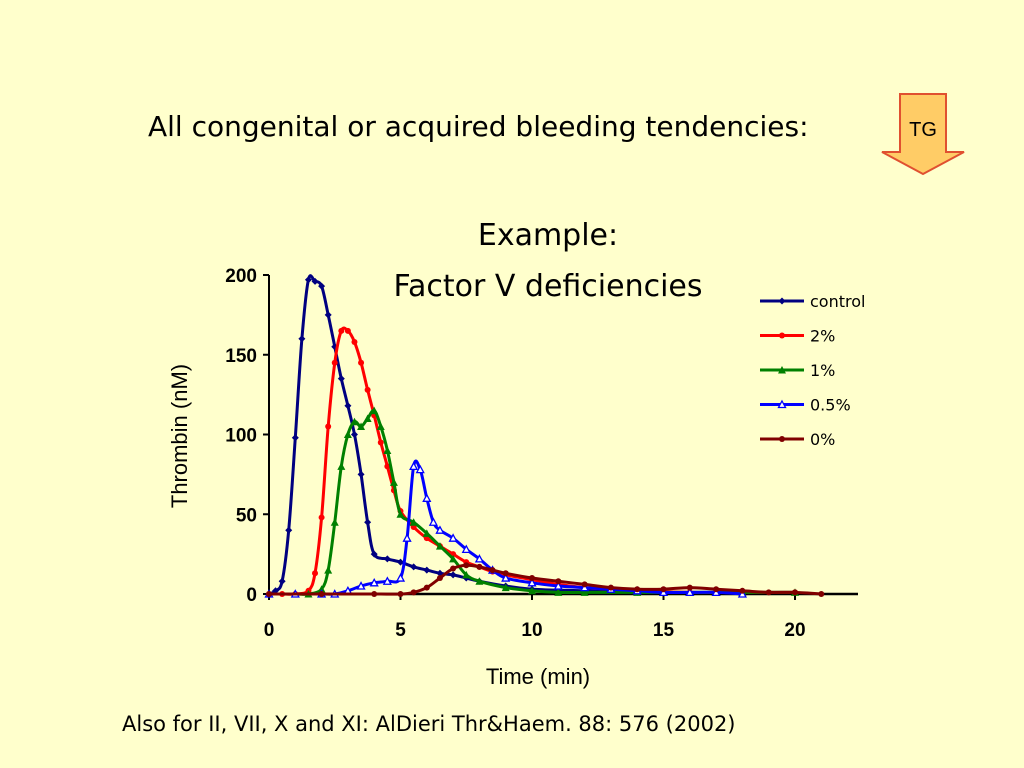 The width and height of the screenshot is (1024, 768). What do you see at coordinates (241, 436) in the screenshot?
I see `y-tick-label: 100` at bounding box center [241, 436].